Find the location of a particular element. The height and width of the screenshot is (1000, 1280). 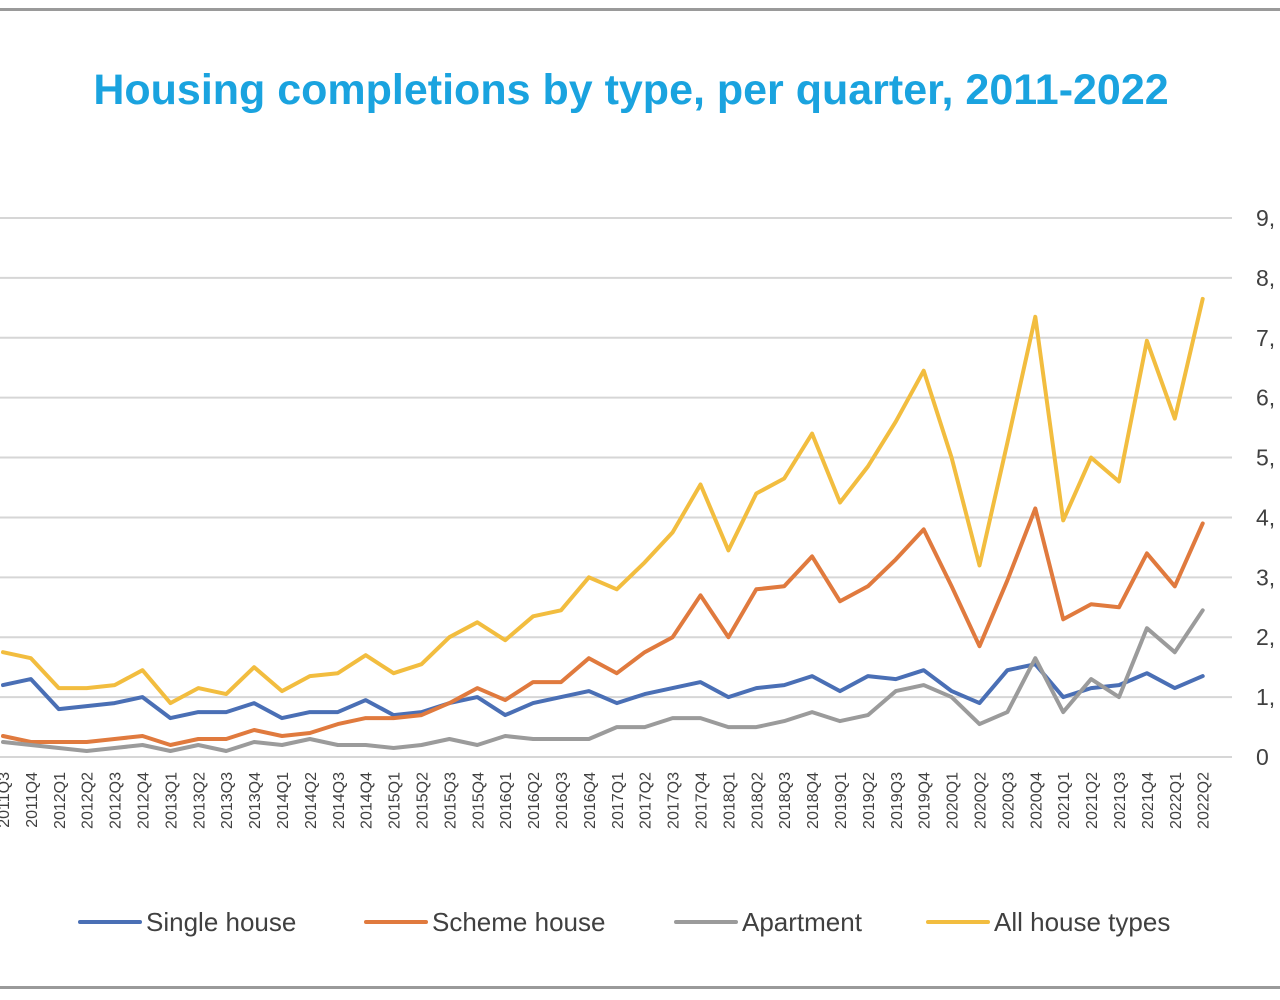

y-tick-label: 1, is located at coordinates (1265, 697).